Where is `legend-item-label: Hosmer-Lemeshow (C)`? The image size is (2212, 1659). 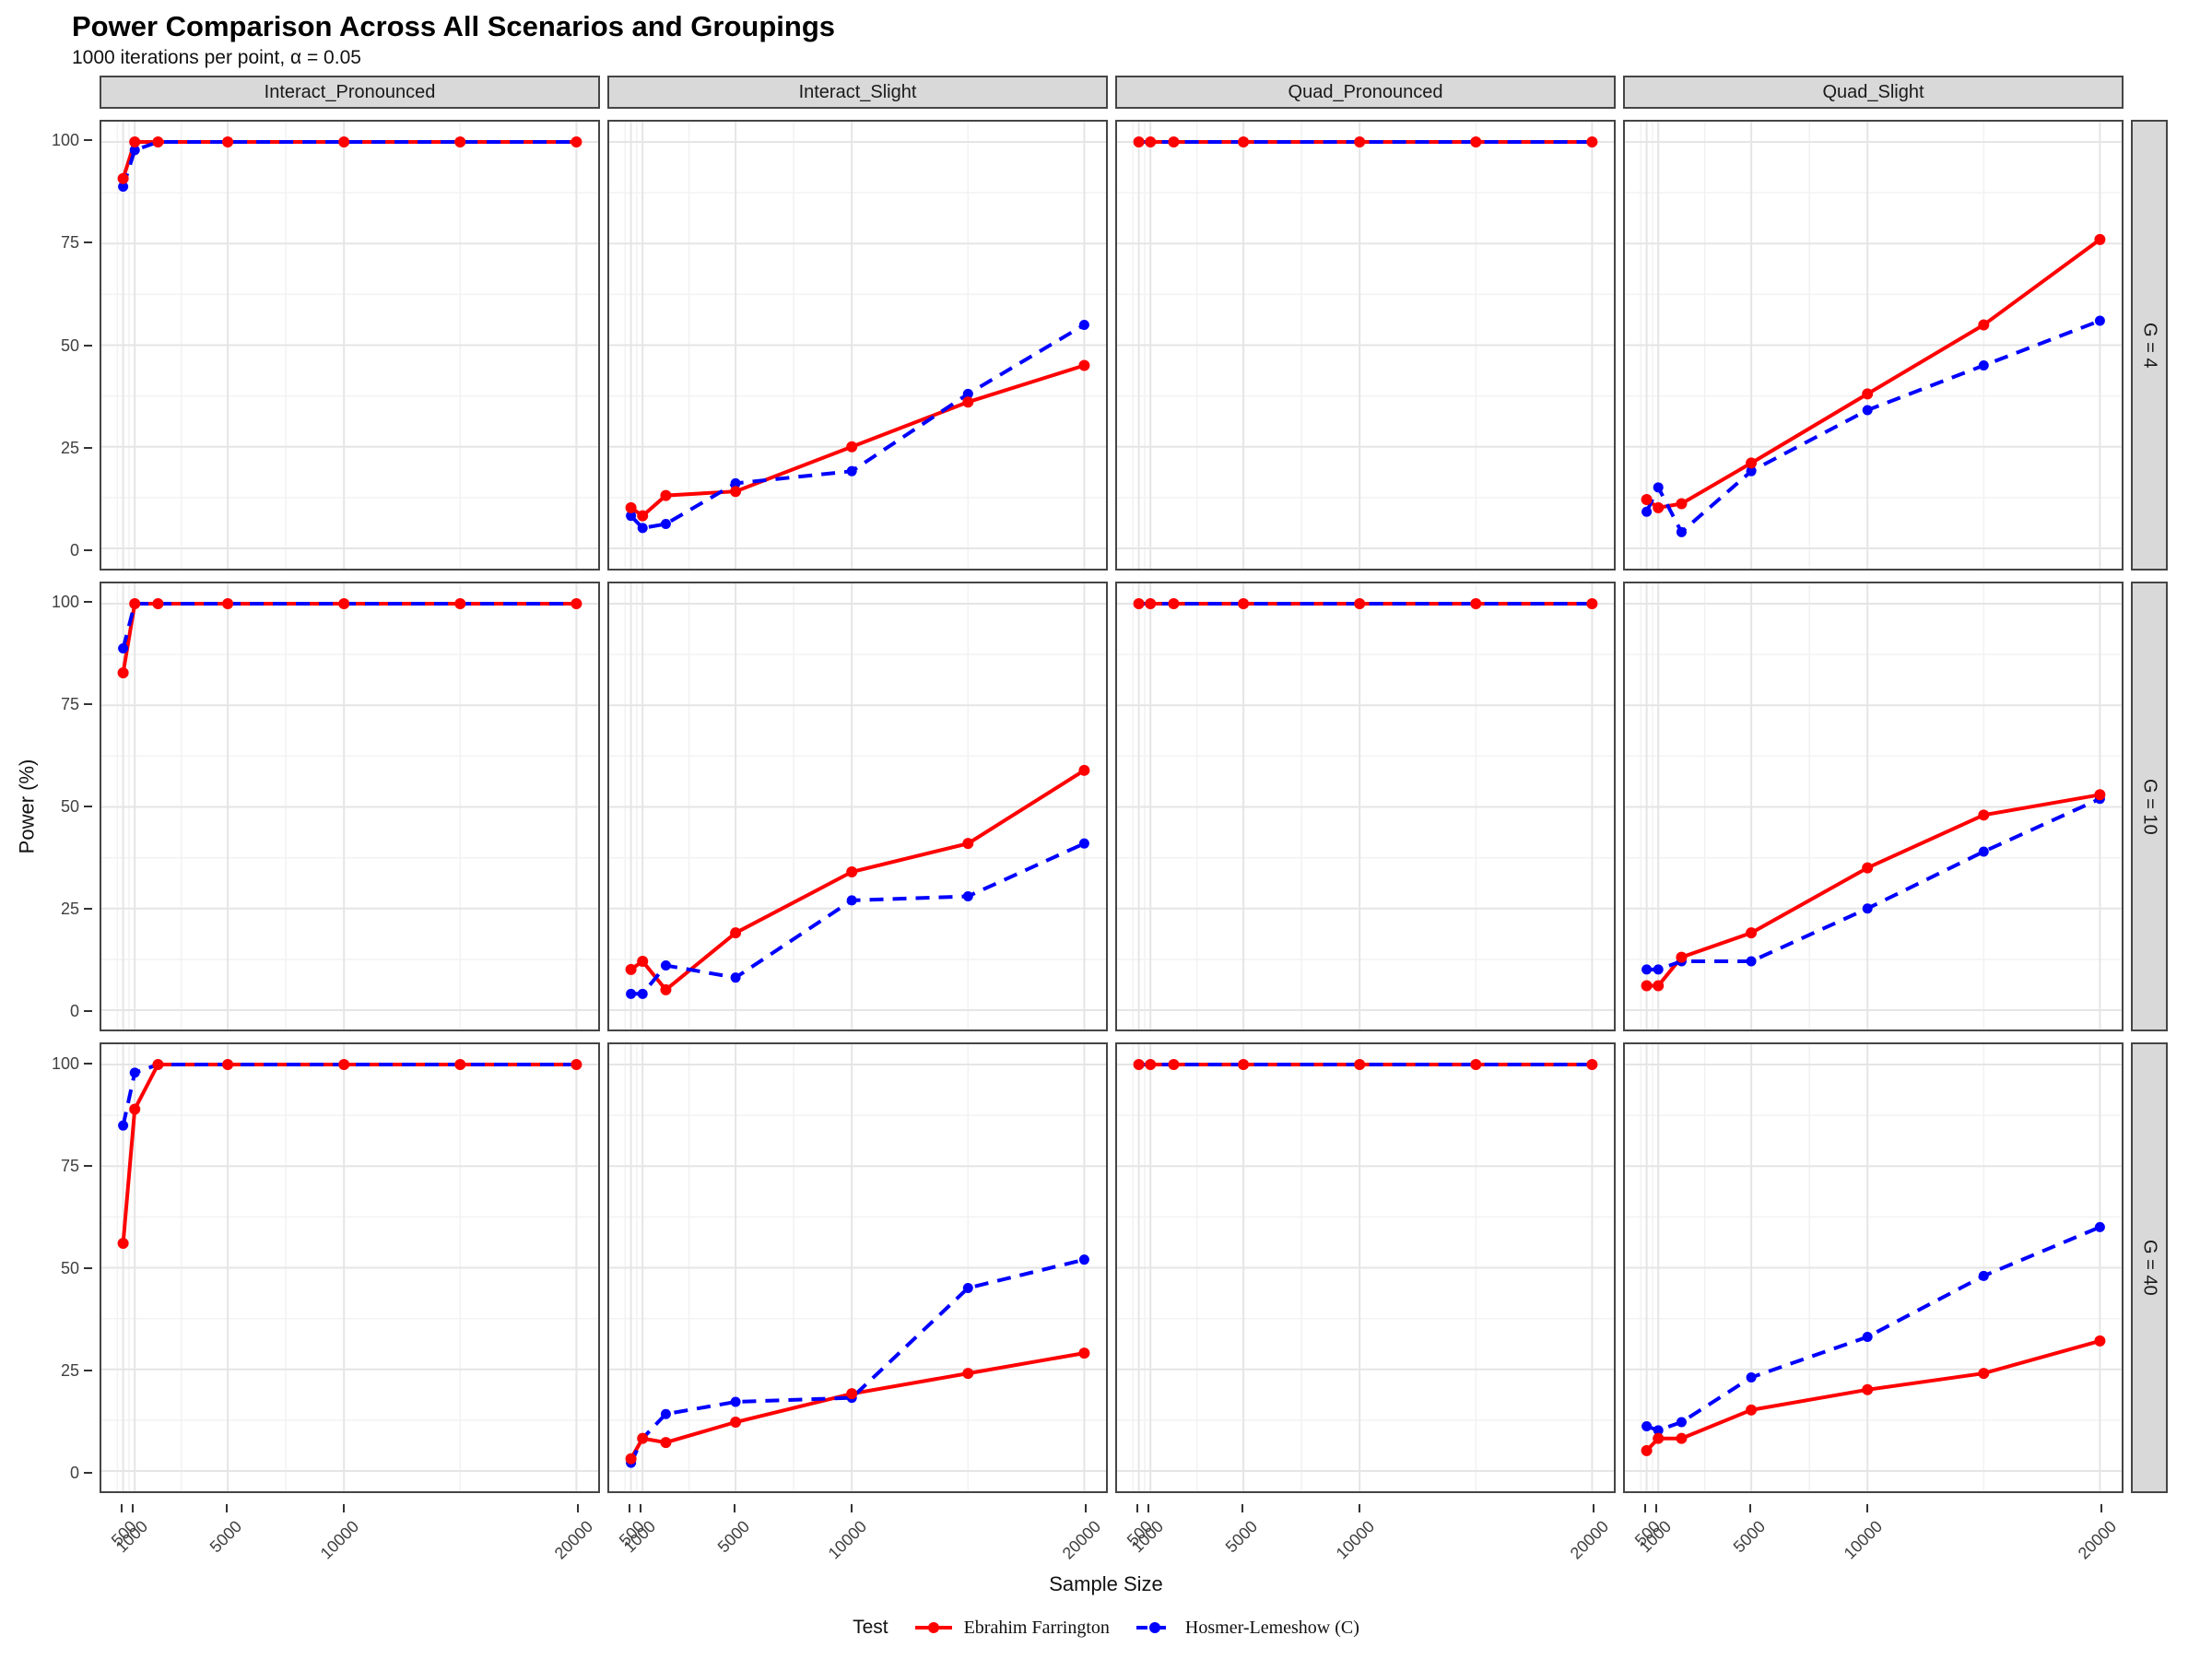 legend-item-label: Hosmer-Lemeshow (C) is located at coordinates (1271, 1627).